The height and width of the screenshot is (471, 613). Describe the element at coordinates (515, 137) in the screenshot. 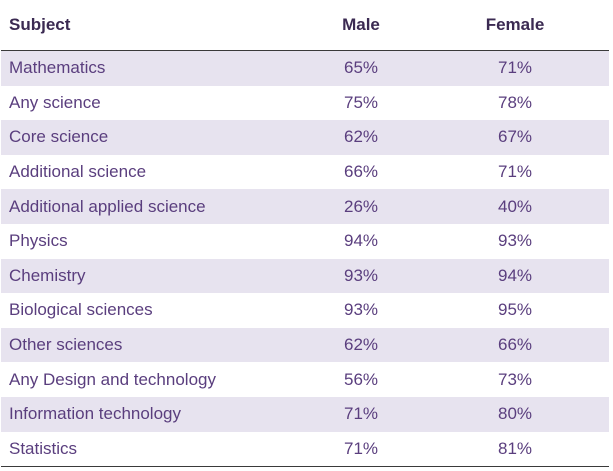

I see `female-cell: 67%` at that location.